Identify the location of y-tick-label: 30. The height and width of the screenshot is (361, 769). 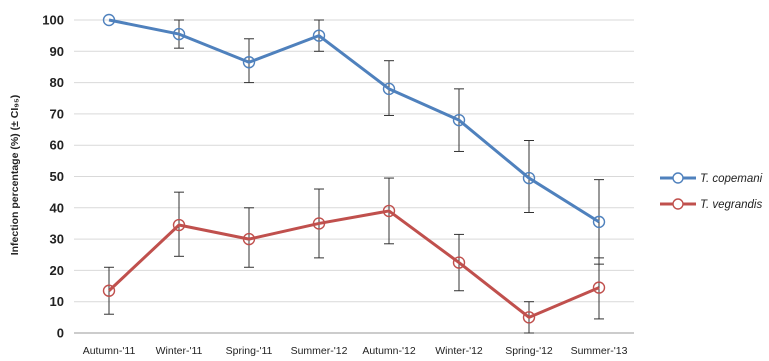
(57, 239).